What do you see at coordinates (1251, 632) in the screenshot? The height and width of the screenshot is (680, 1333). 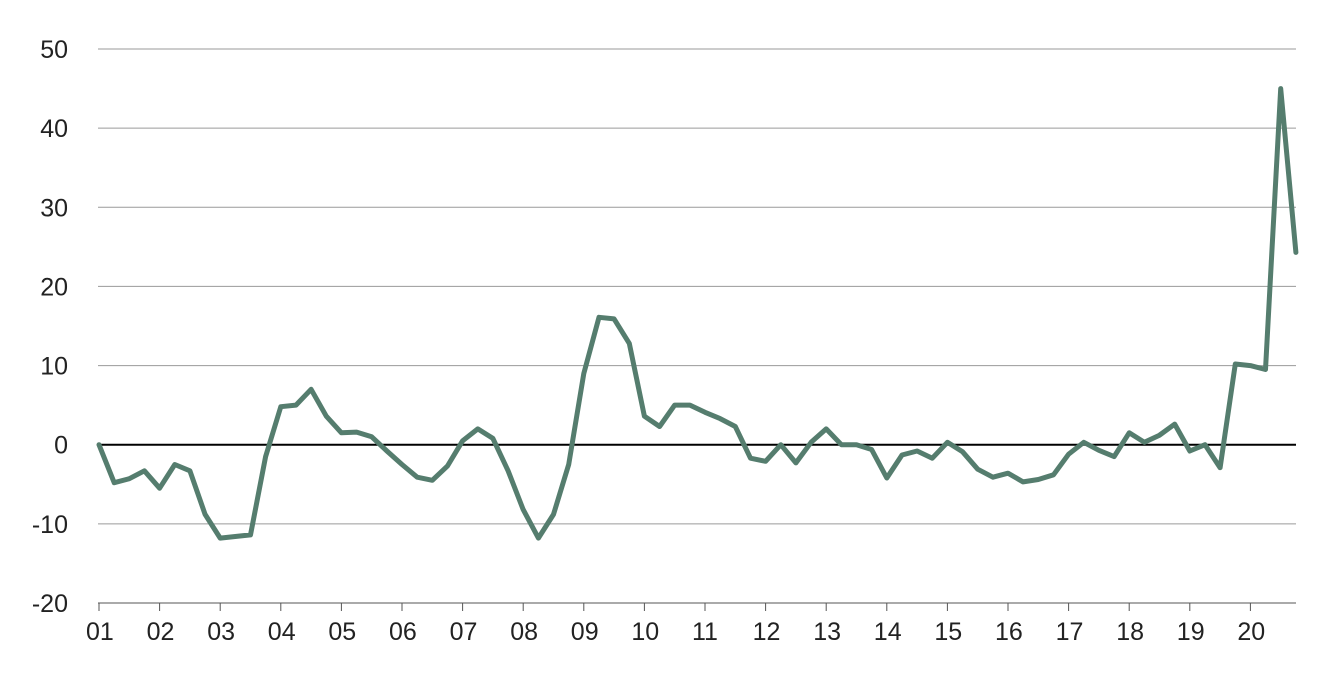 I see `x-tick-label: 20` at bounding box center [1251, 632].